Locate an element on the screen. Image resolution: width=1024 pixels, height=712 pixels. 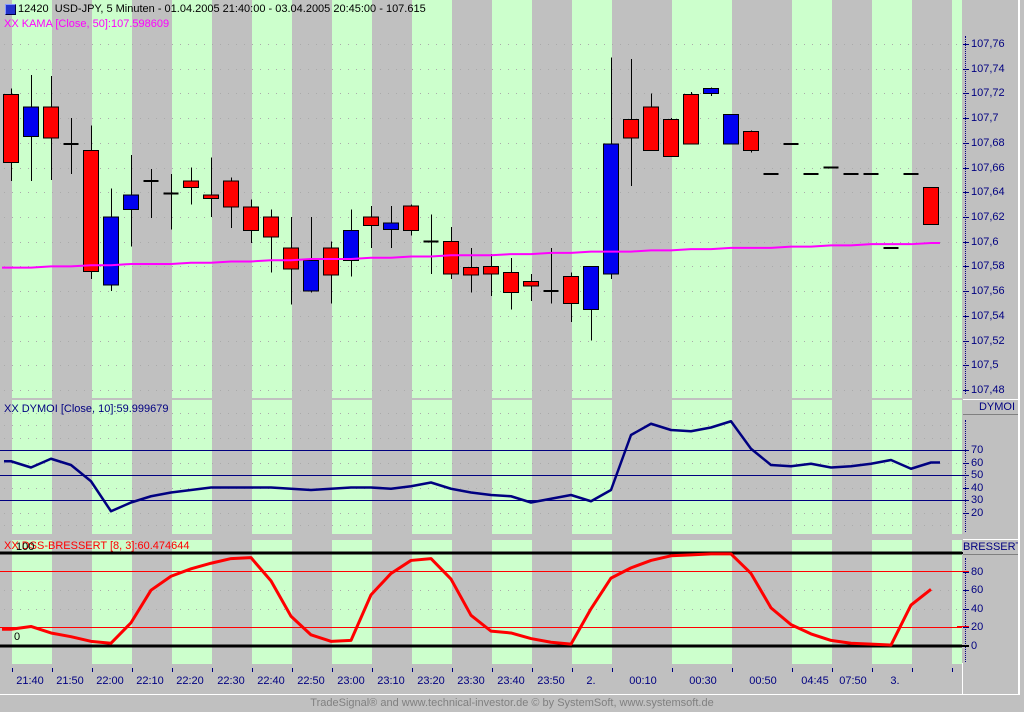
time-axis-label: 23:00 is located at coordinates (351, 681).